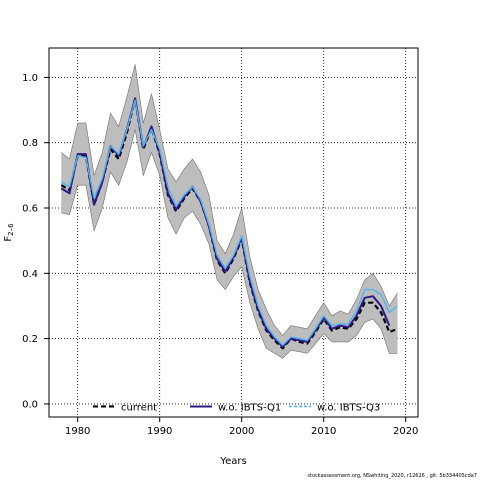 The image size is (480, 480). Describe the element at coordinates (30, 209) in the screenshot. I see `y-tick-label: 0.6` at that location.